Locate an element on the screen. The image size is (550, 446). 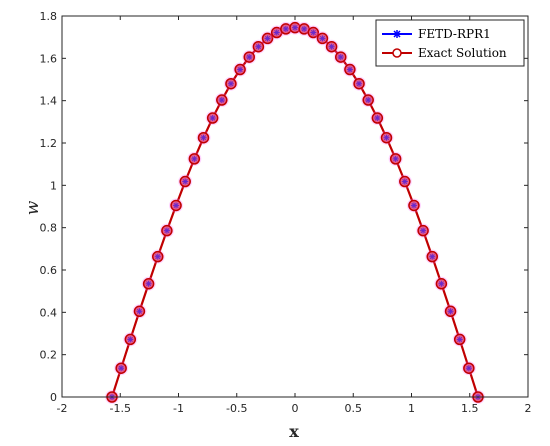
x-tick-label-5: 0.5 is located at coordinates (354, 408).